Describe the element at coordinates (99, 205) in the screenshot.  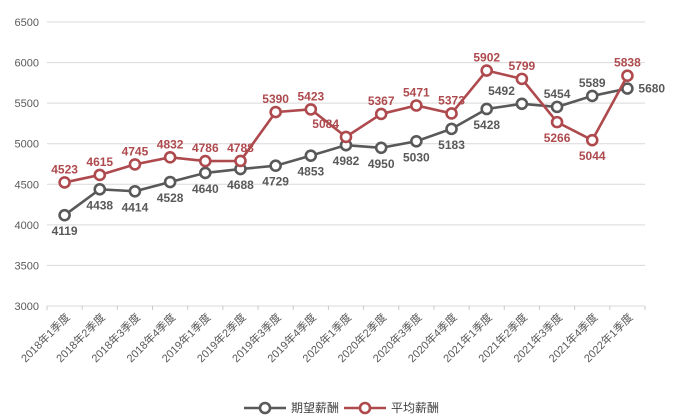
I see `svg-text: 4438` at that location.